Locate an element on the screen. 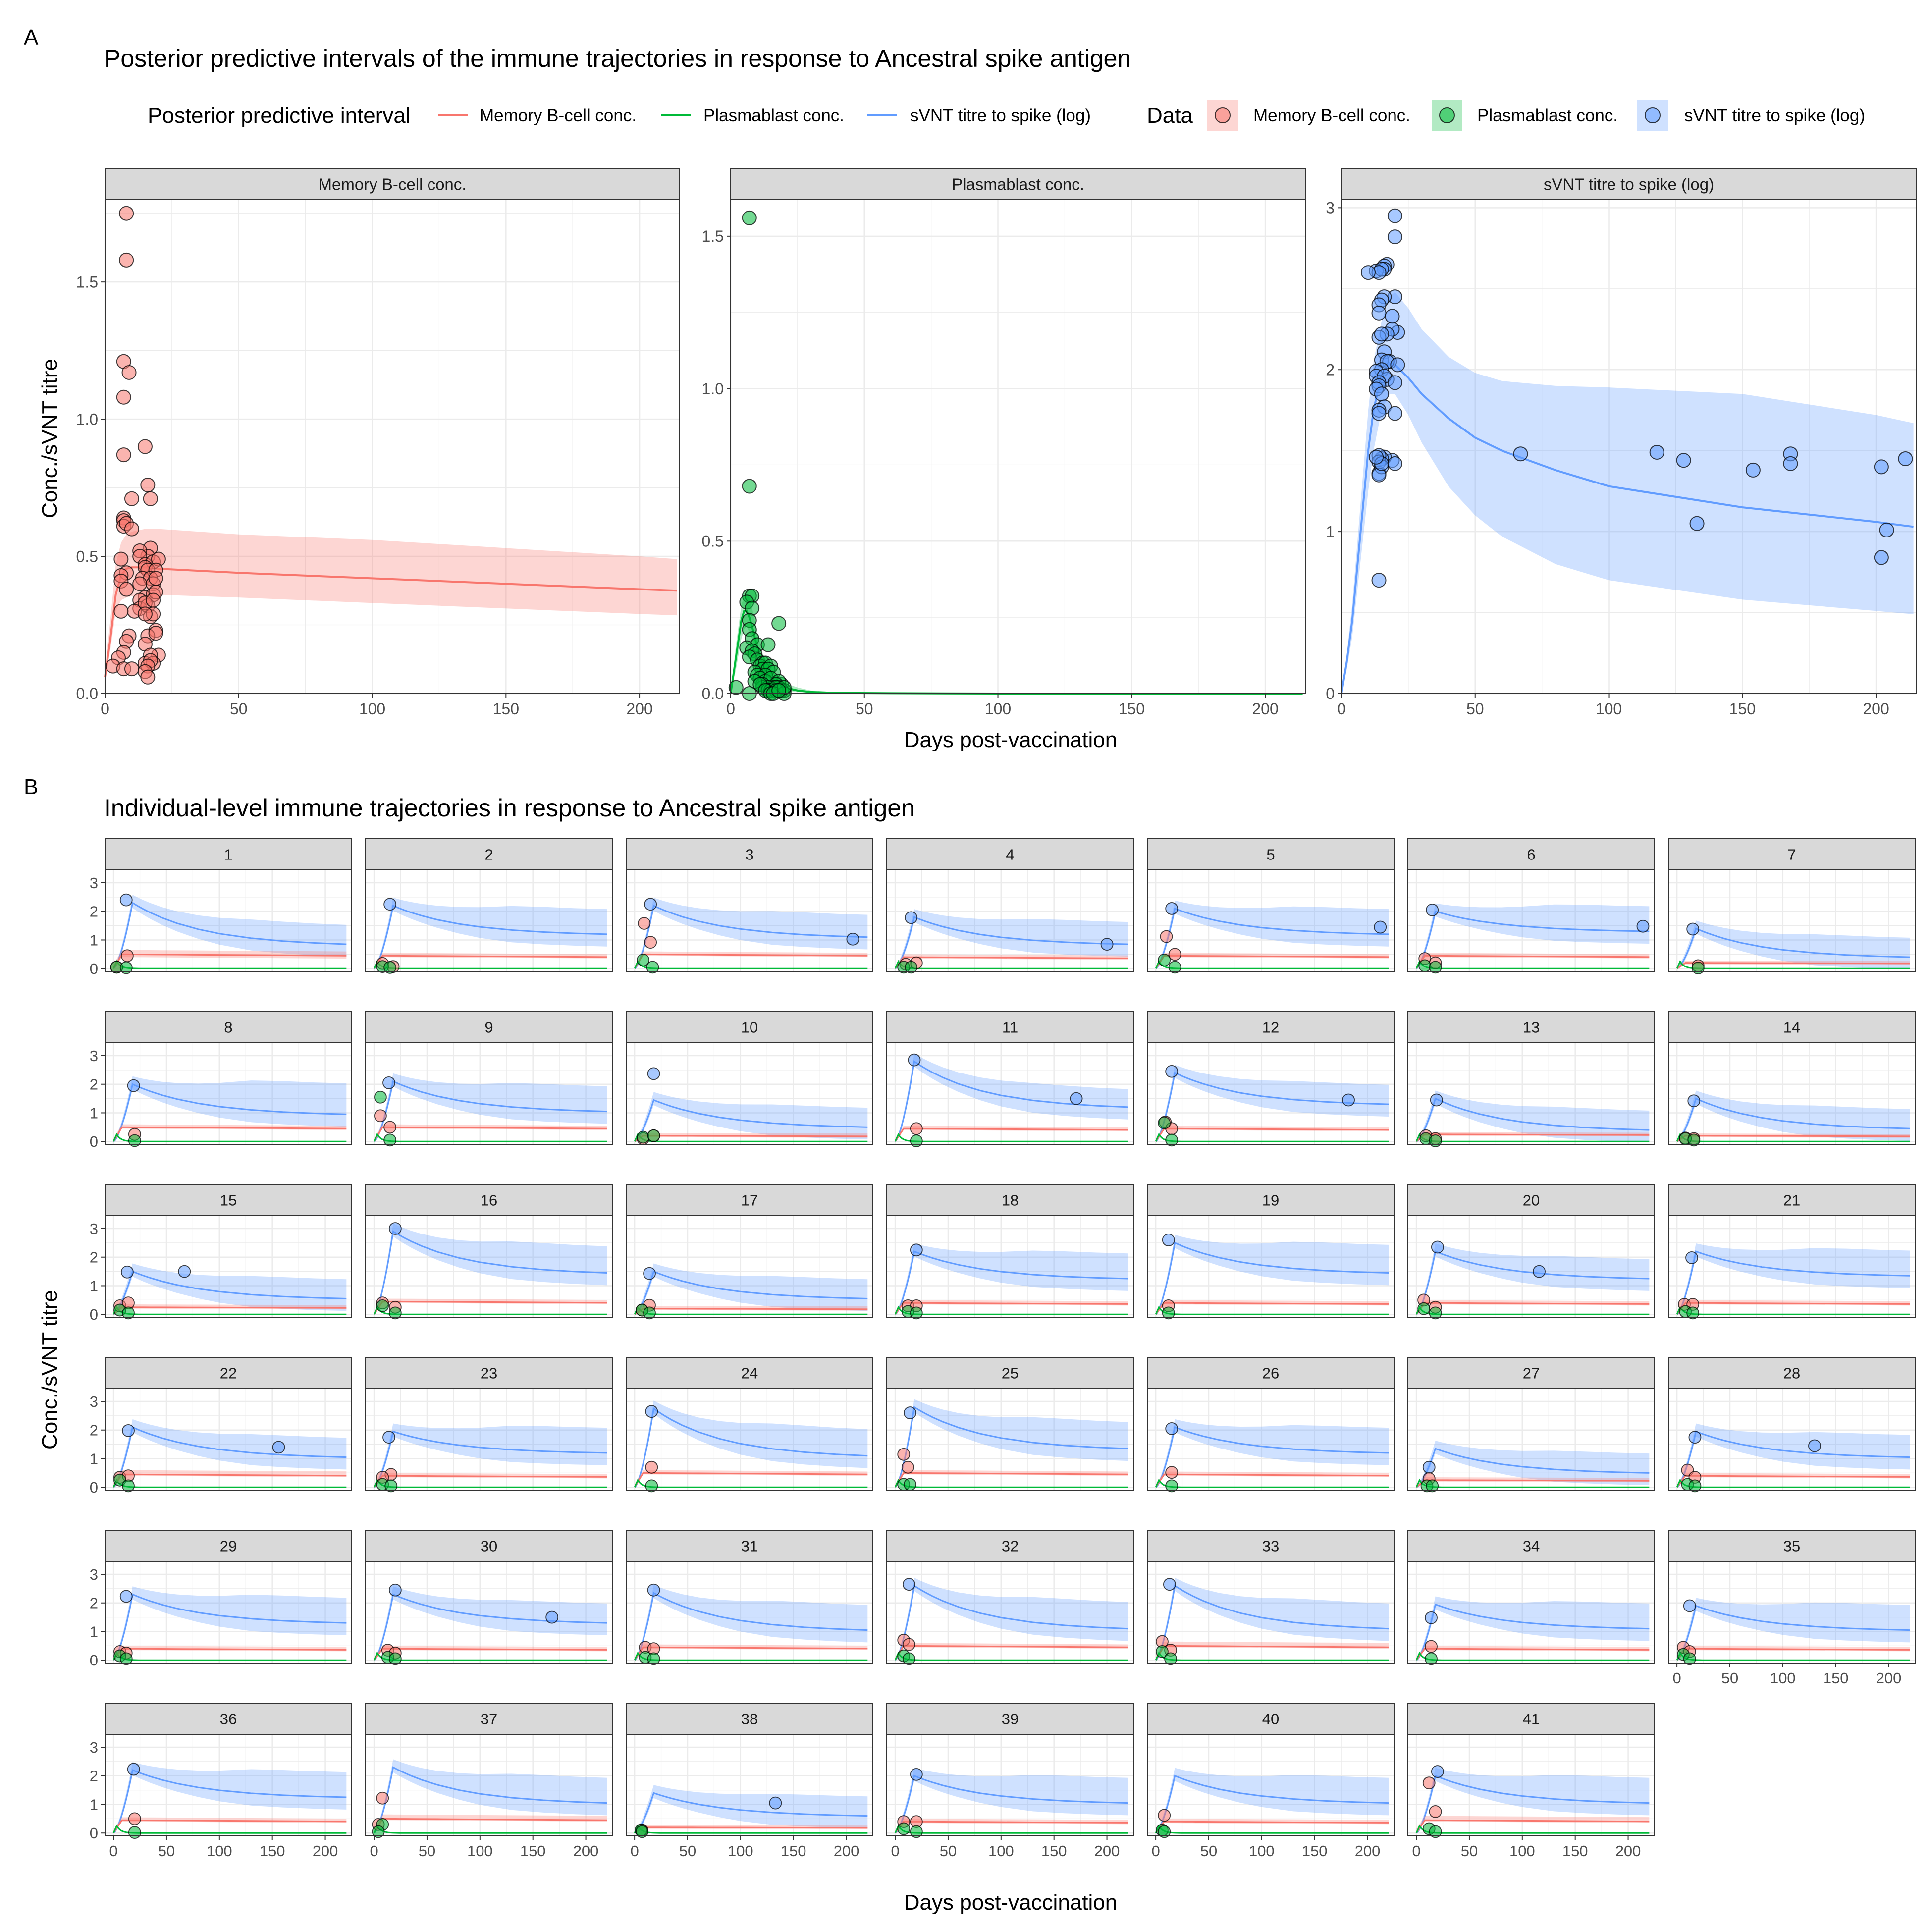 Image resolution: width=1932 pixels, height=1932 pixels. legend-line-label-plasmablast: Plasmablast conc. is located at coordinates (773, 115).